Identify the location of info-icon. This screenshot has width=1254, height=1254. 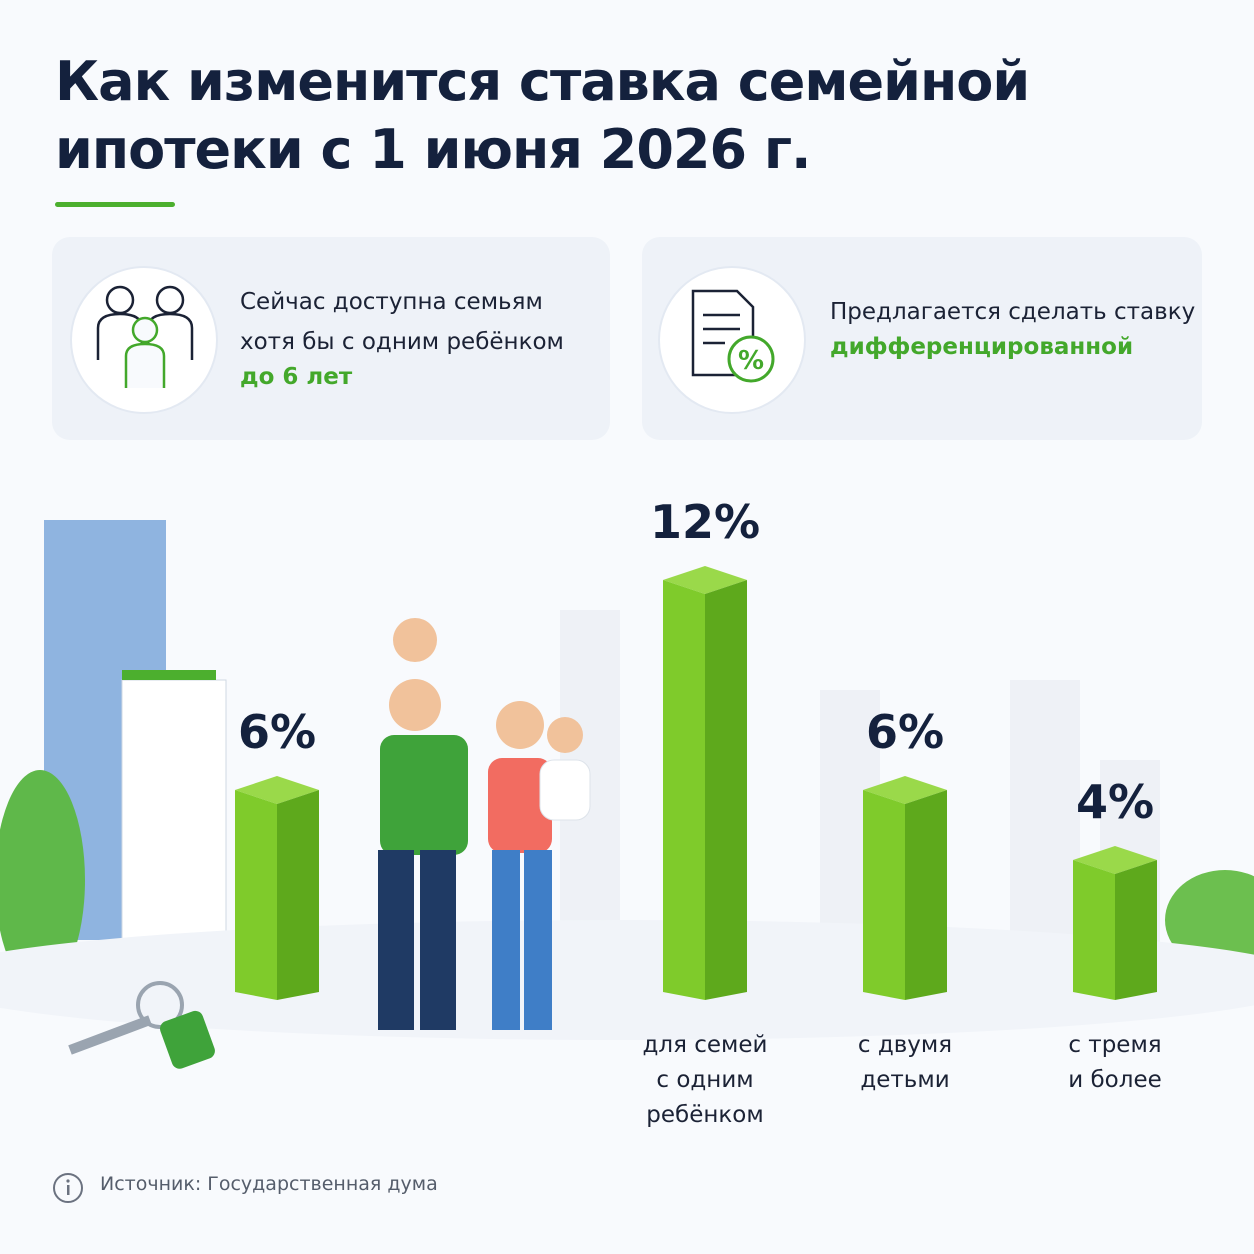
(68, 1188).